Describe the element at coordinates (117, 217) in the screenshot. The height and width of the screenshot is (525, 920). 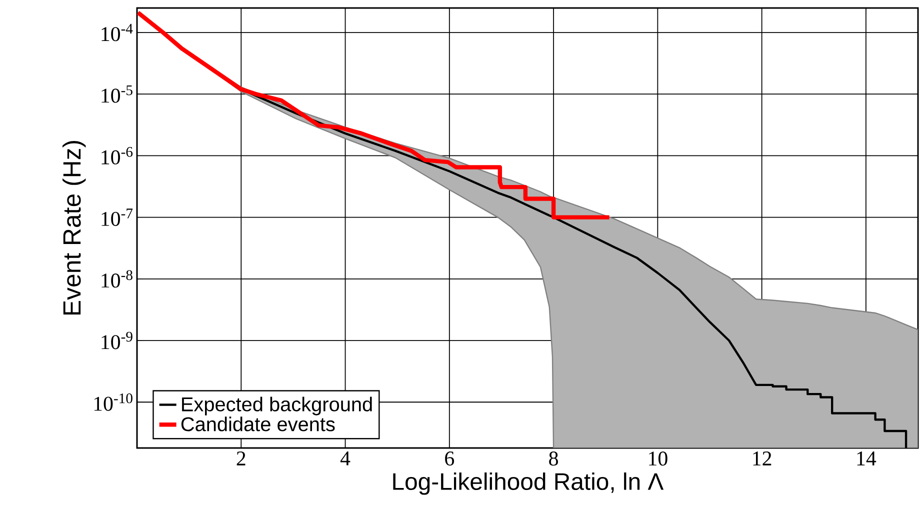
I see `y-tick-label: 10$^{-7}$` at that location.